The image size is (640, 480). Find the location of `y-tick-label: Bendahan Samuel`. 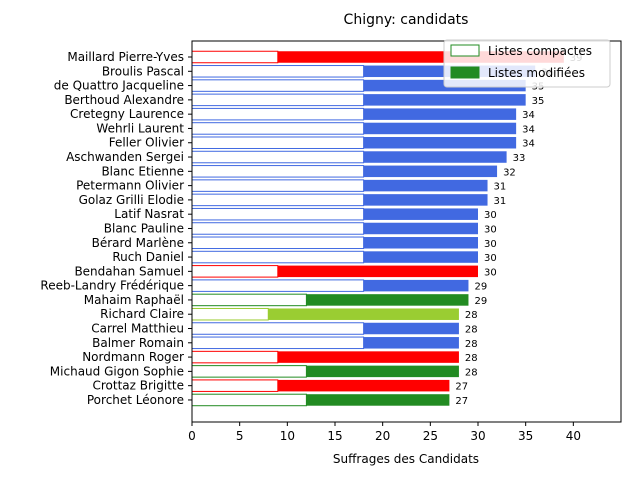

y-tick-label: Bendahan Samuel is located at coordinates (129, 271).